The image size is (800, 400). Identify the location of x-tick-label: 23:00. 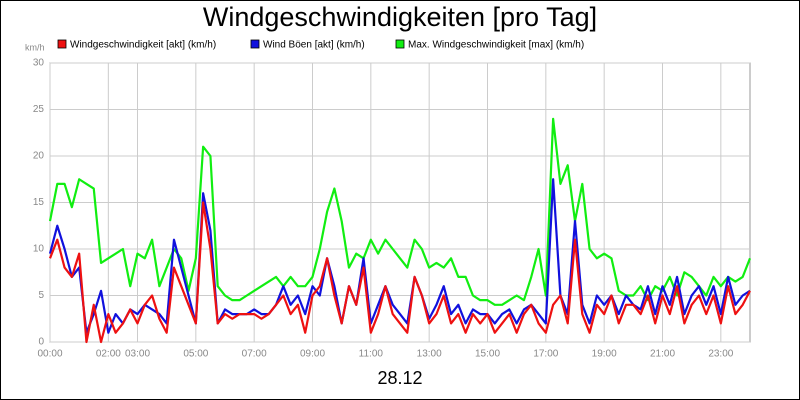
(720, 354).